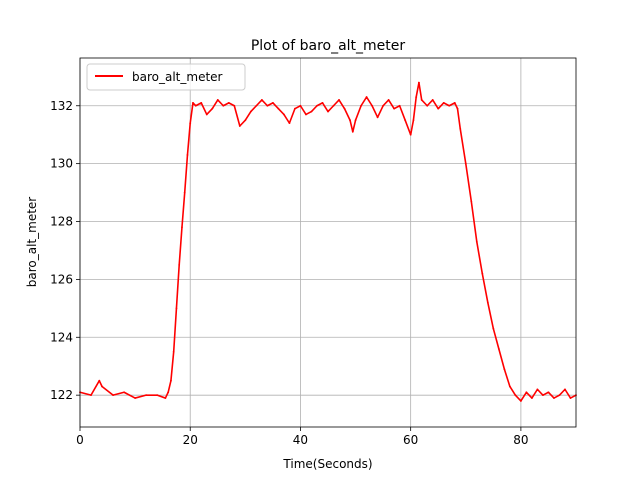  What do you see at coordinates (300, 440) in the screenshot?
I see `x-tick-label: 40` at bounding box center [300, 440].